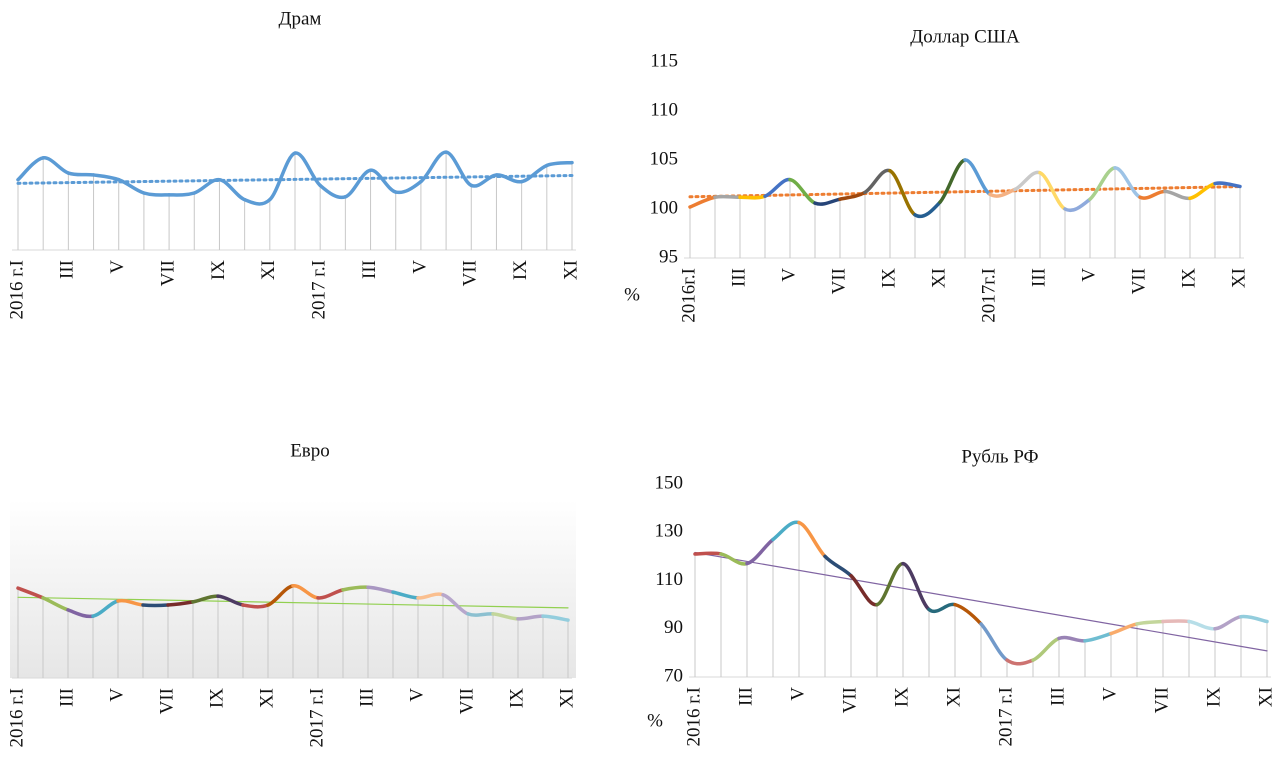 This screenshot has height=780, width=1284. What do you see at coordinates (673, 675) in the screenshot?
I see `y-tick-label: 70` at bounding box center [673, 675].